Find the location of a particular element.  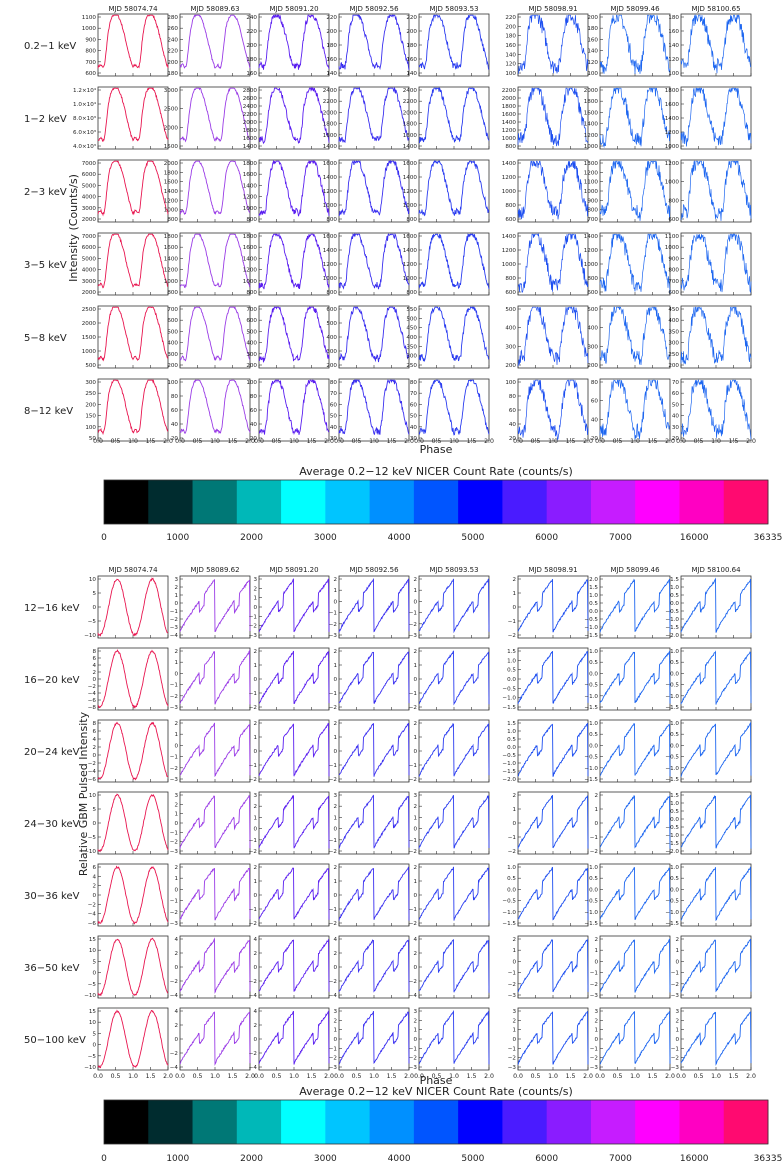

subplot: 3 2 1 0 −1 −2 −3 is located at coordinates (548, 1039).